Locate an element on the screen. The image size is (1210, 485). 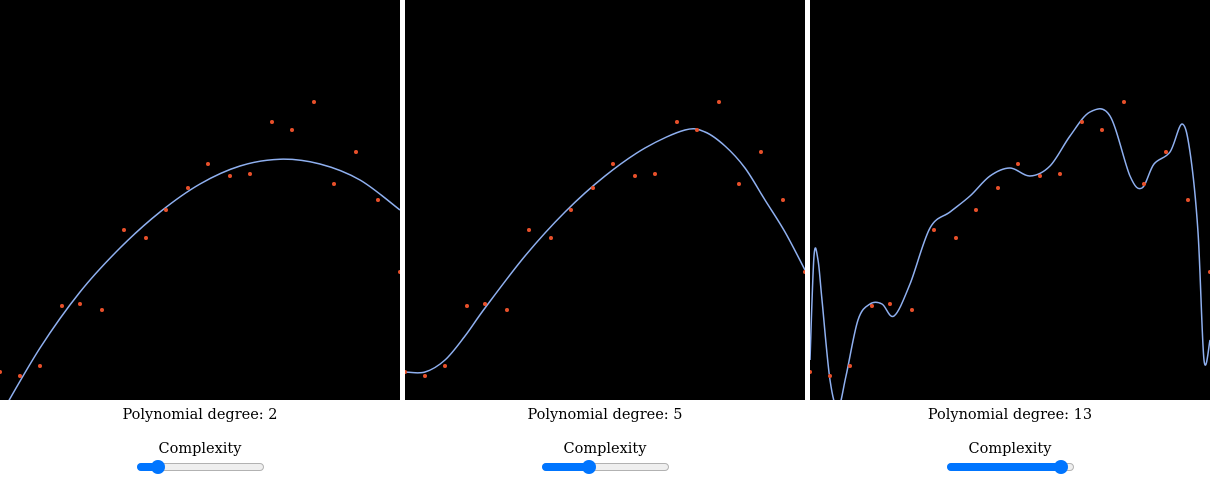
degree-label: Polynomial degree: 13 is located at coordinates (1010, 415).